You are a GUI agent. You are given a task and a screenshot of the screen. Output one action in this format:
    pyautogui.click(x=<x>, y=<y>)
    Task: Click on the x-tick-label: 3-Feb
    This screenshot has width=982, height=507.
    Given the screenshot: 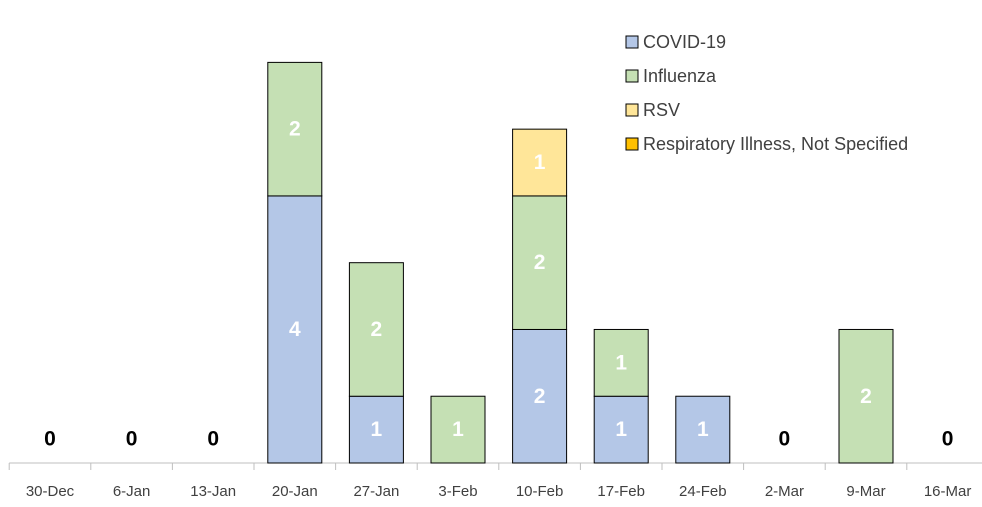 What is the action you would take?
    pyautogui.click(x=457, y=491)
    